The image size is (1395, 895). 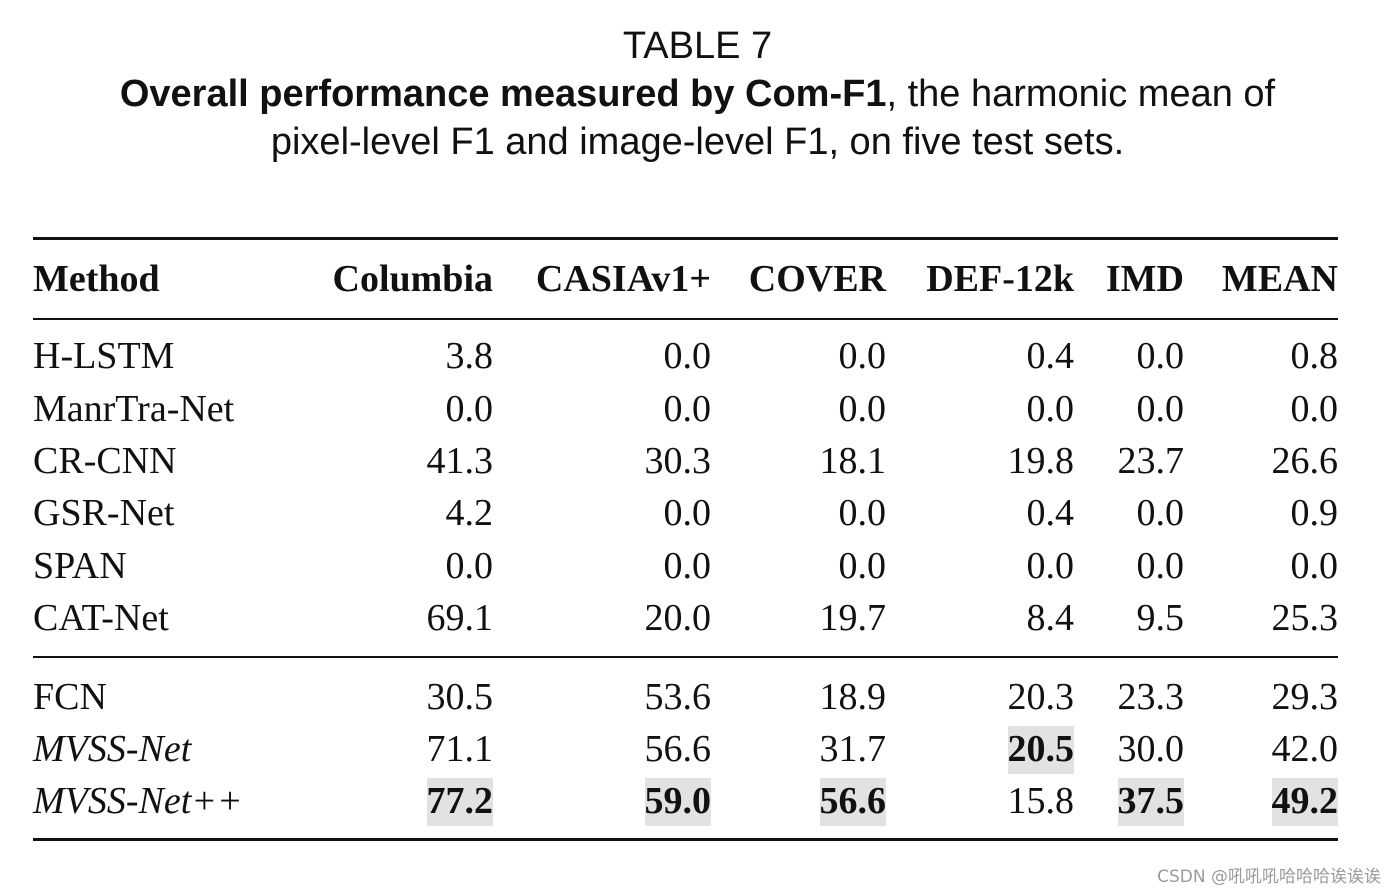 I want to click on cell-casiav1: 53.6, so click(x=678, y=696).